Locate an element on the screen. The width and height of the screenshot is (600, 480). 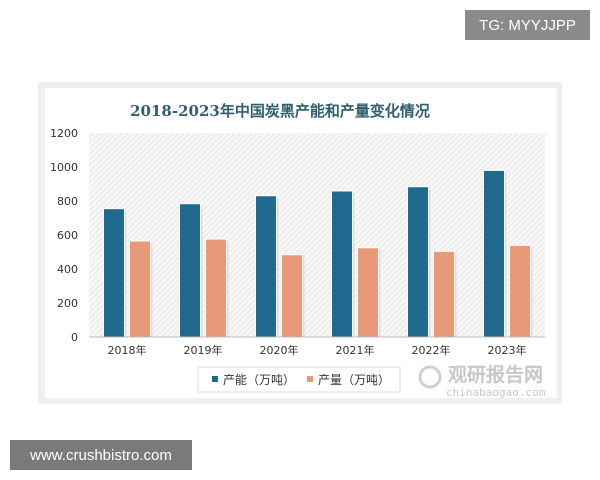
x-tick-label: 2022年 is located at coordinates (431, 350).